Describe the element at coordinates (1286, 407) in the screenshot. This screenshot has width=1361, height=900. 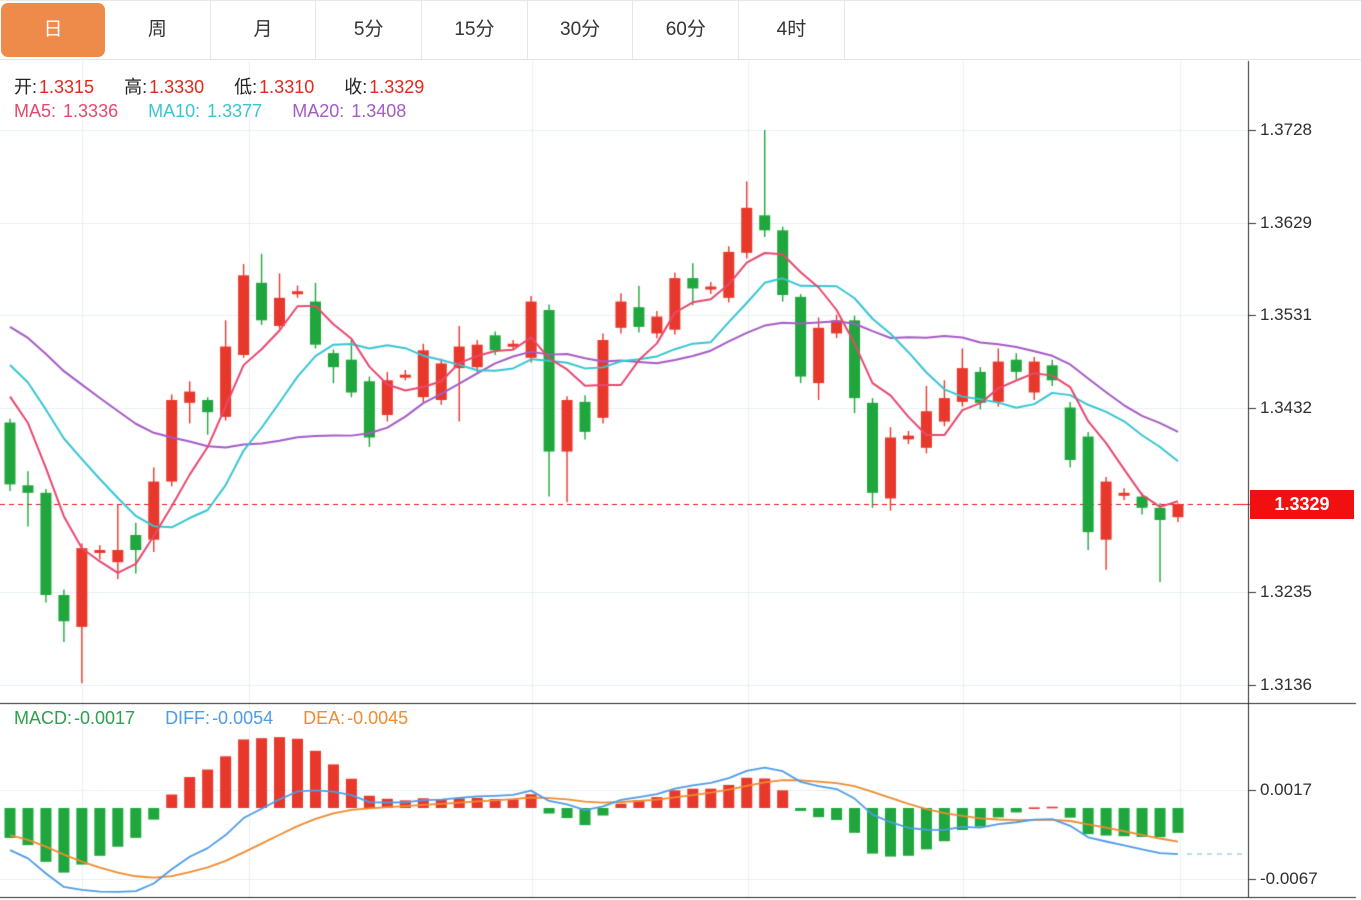
I see `price-axis-tick: 1.3432` at that location.